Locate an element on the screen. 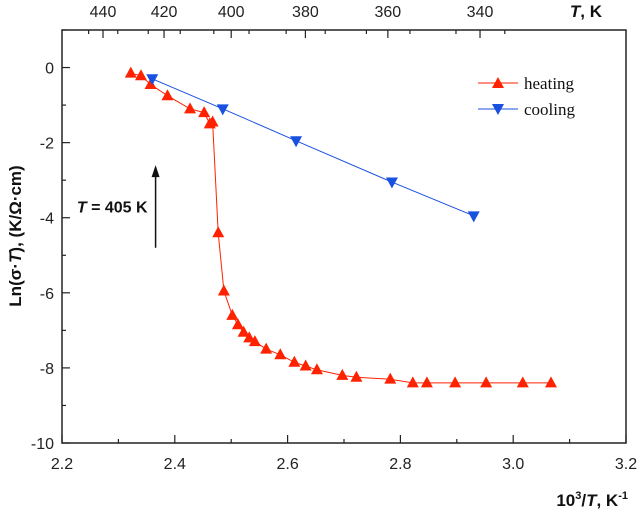 Image resolution: width=640 pixels, height=518 pixels. top-axis-title: T, K is located at coordinates (586, 11).